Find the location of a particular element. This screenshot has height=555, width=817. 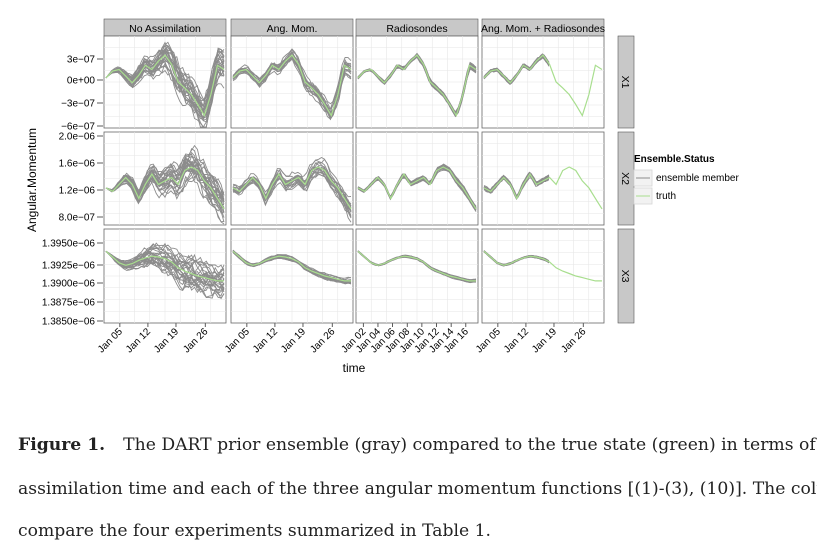

column-strip-label: Ang. Mom. + Radiosondes is located at coordinates (543, 29).